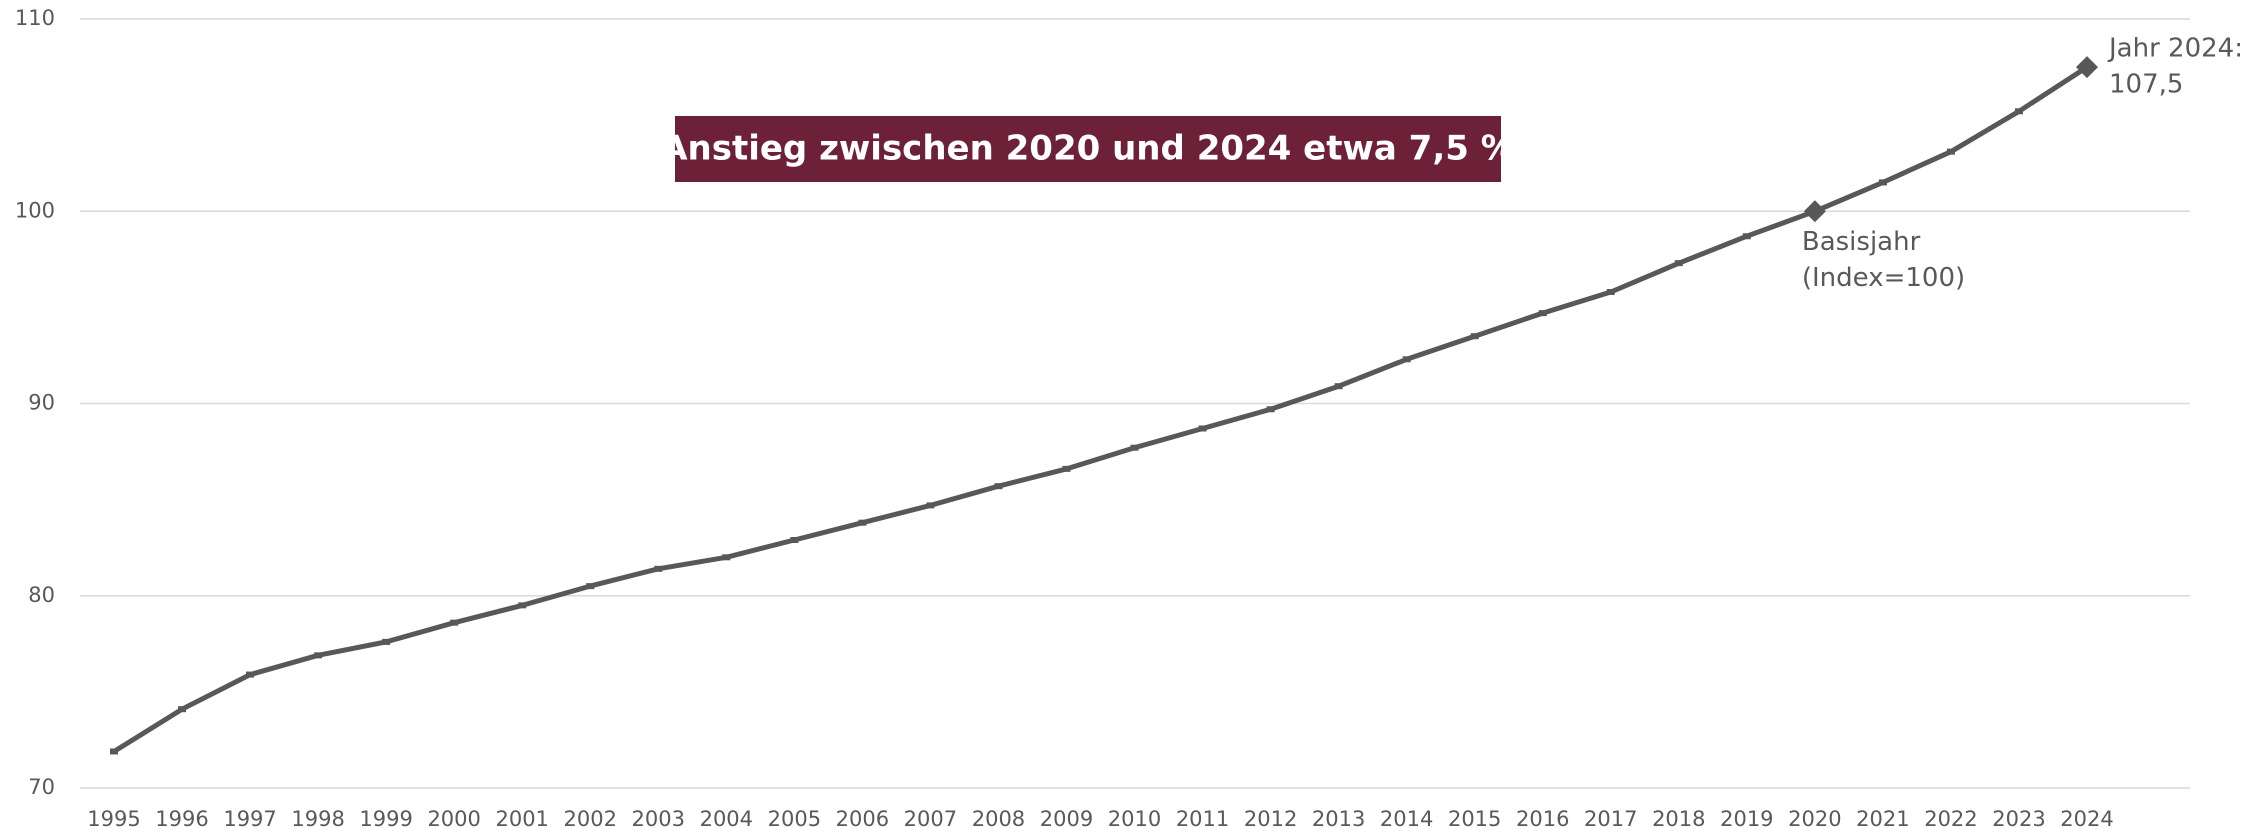  I want to click on x-tick-label: 2013, so click(1338, 817).